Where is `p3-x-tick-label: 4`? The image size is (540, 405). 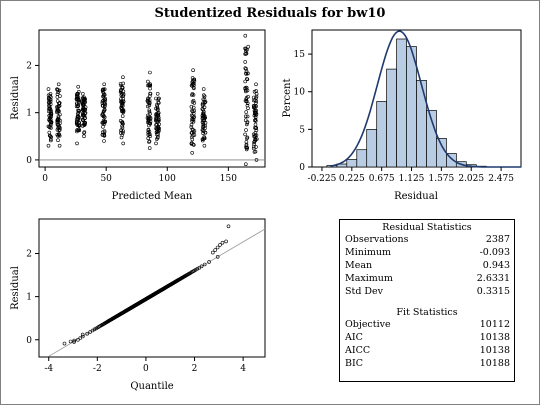 p3-x-tick-label: 4 is located at coordinates (243, 369).